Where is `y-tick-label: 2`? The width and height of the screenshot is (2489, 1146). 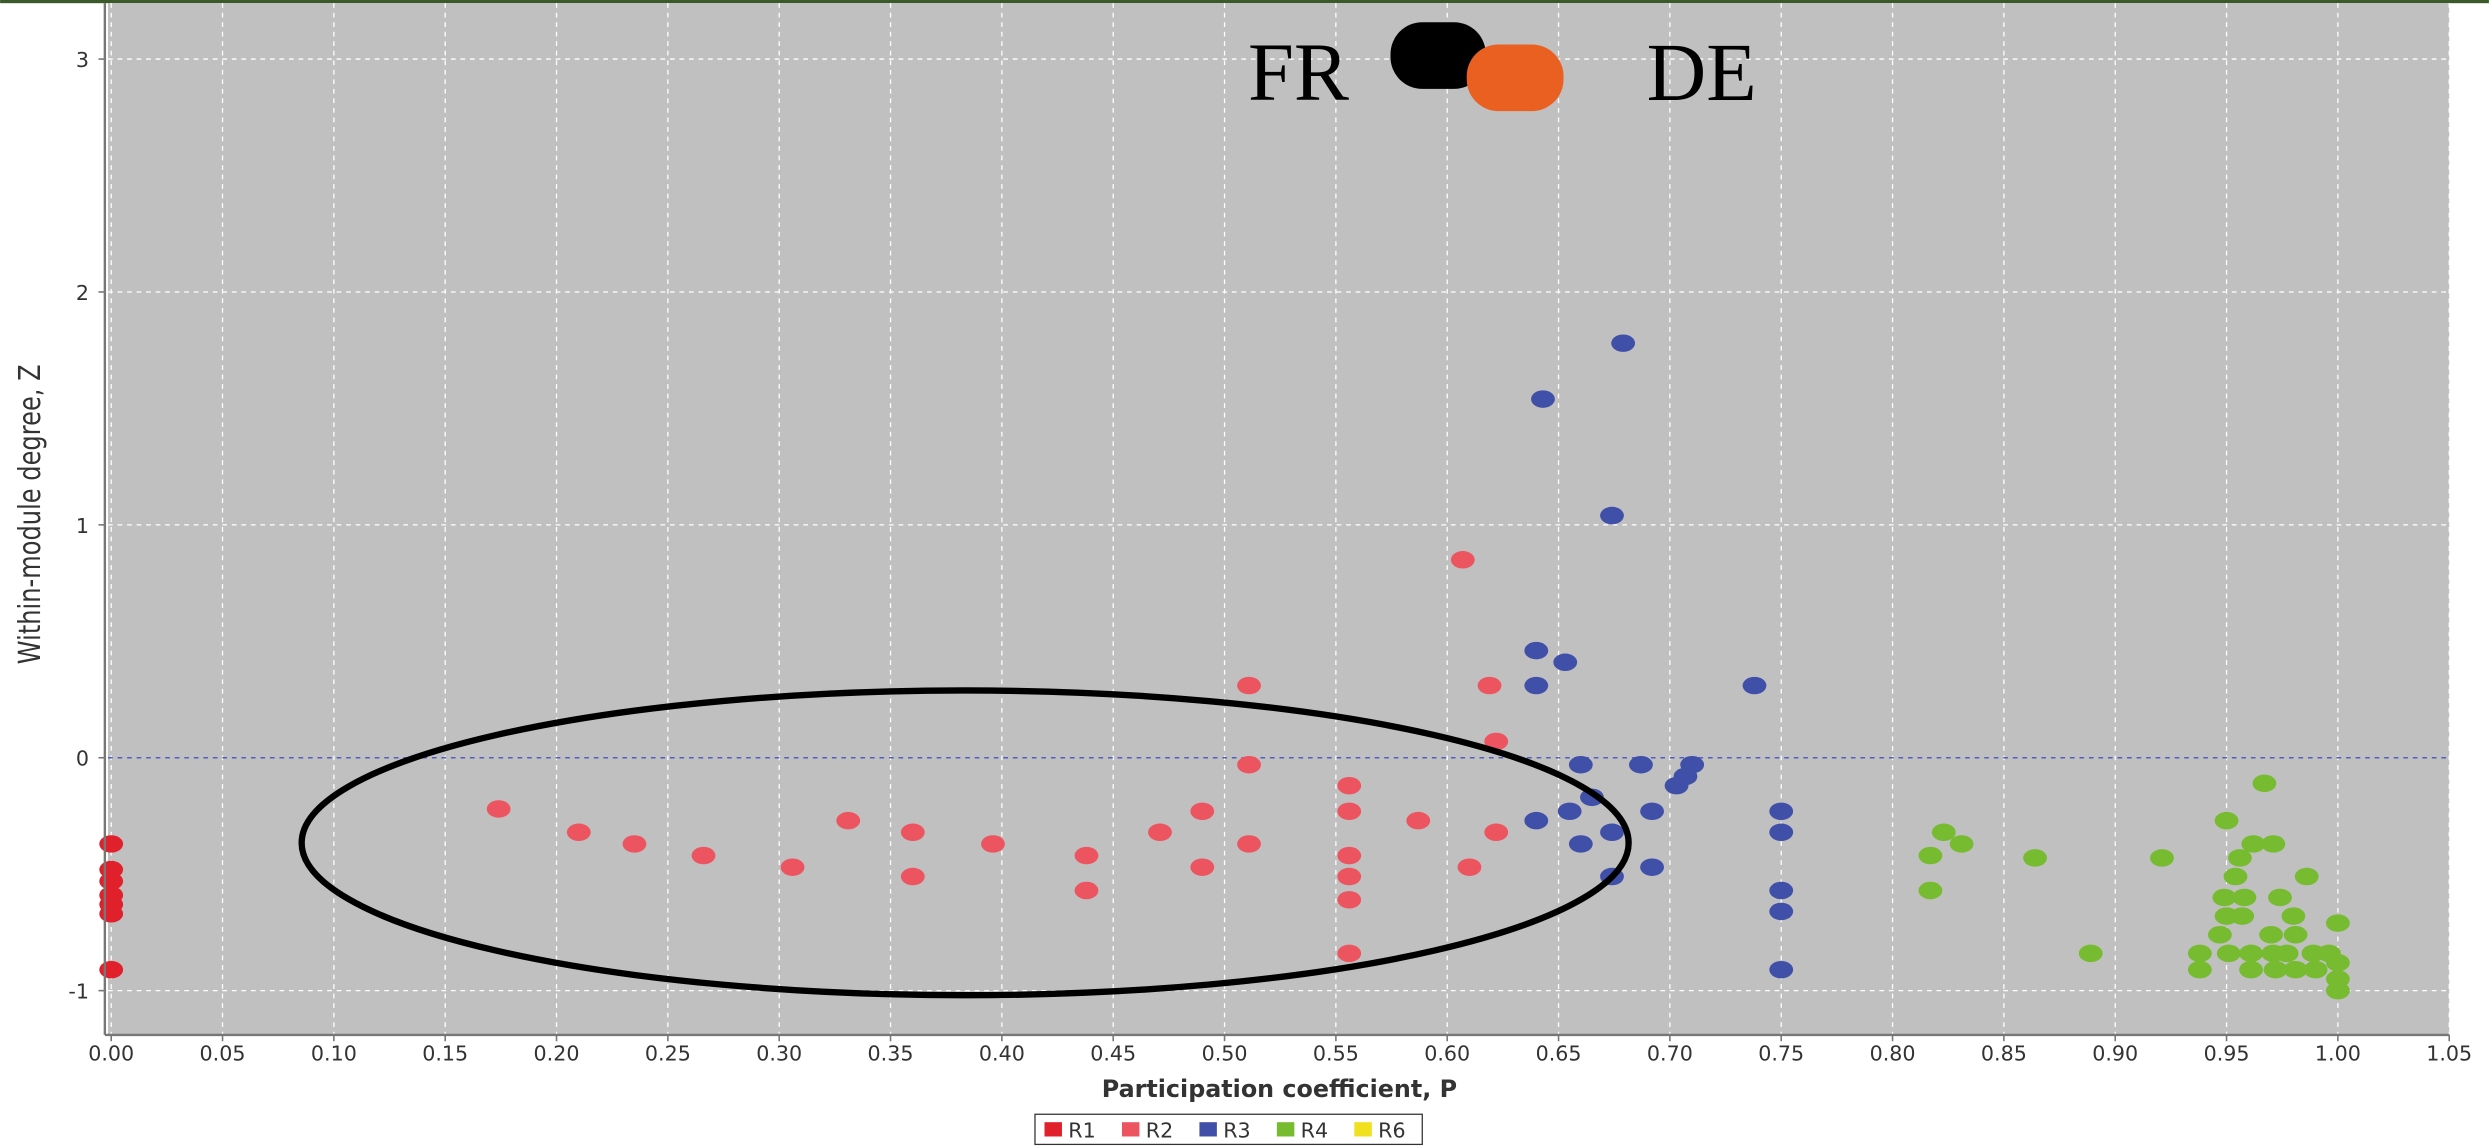
y-tick-label: 2 is located at coordinates (82, 293).